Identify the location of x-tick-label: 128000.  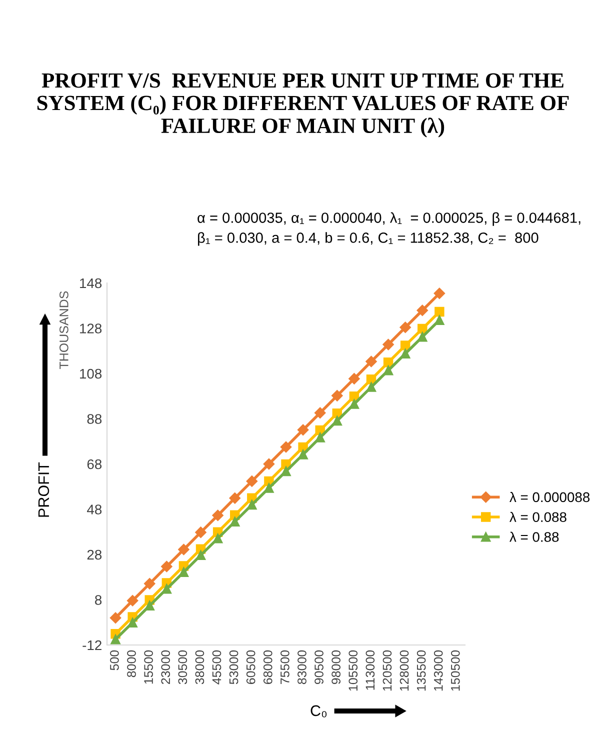
(404, 670).